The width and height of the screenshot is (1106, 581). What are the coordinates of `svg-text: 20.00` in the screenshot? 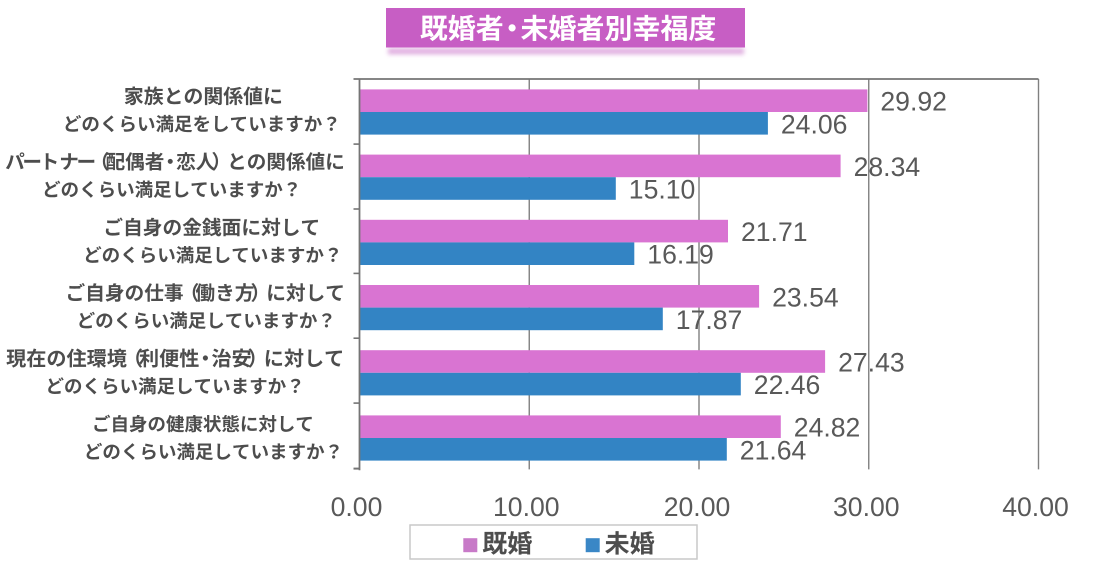 It's located at (697, 507).